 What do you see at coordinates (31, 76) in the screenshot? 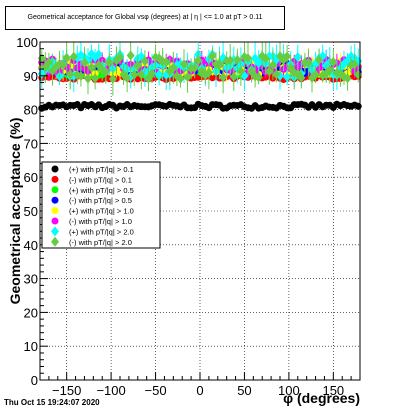
I see `y-tick-label: 90` at bounding box center [31, 76].